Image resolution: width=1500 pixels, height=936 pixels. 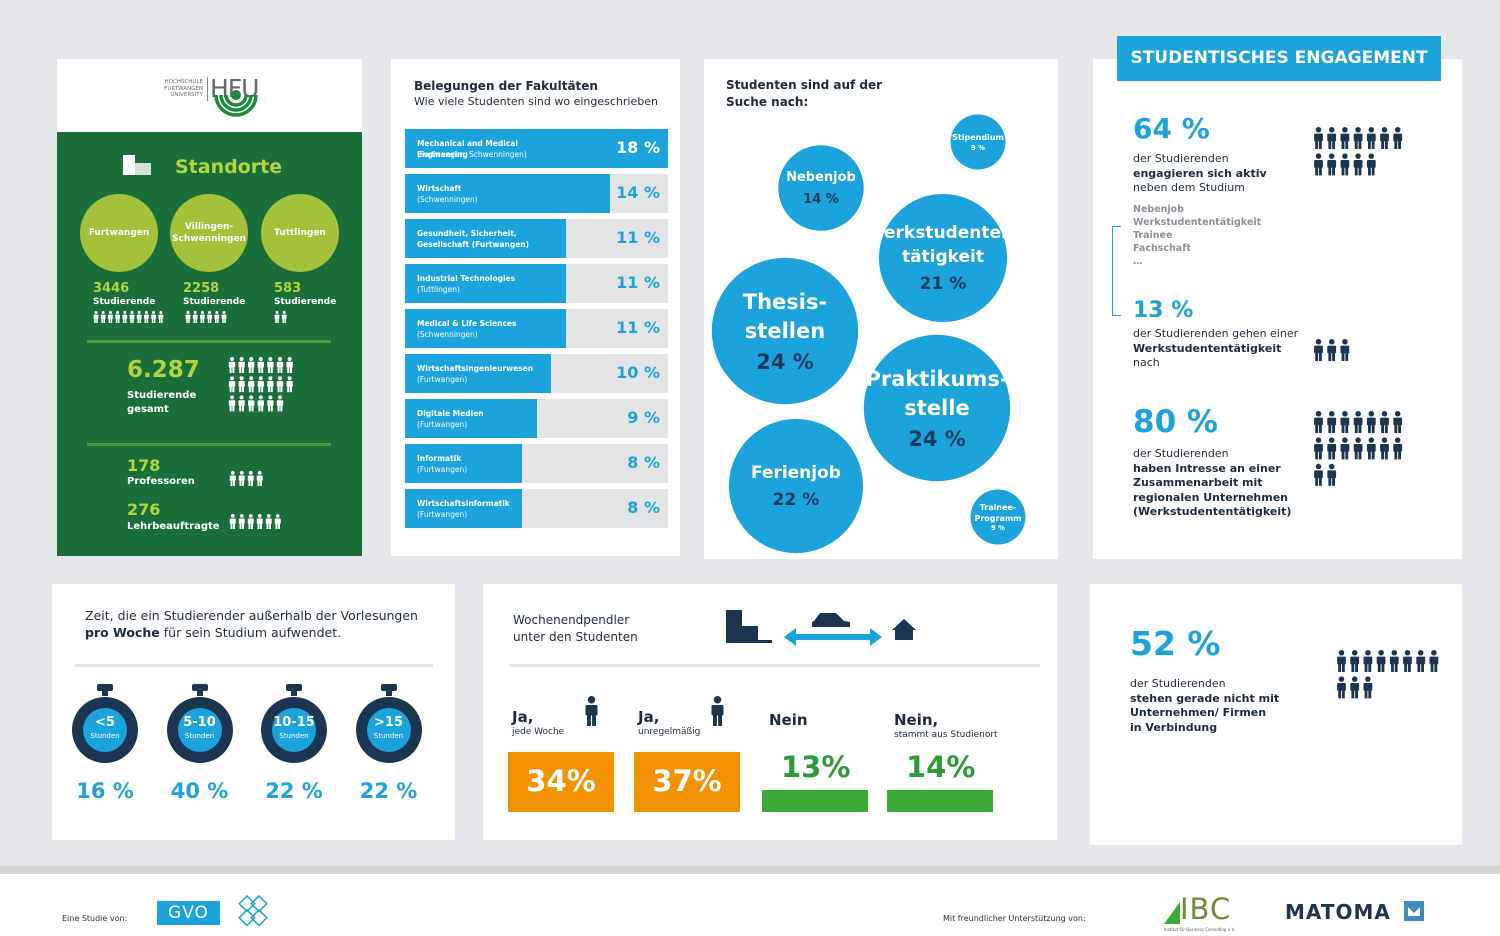 I want to click on bubble-name: Stipendium, so click(x=978, y=138).